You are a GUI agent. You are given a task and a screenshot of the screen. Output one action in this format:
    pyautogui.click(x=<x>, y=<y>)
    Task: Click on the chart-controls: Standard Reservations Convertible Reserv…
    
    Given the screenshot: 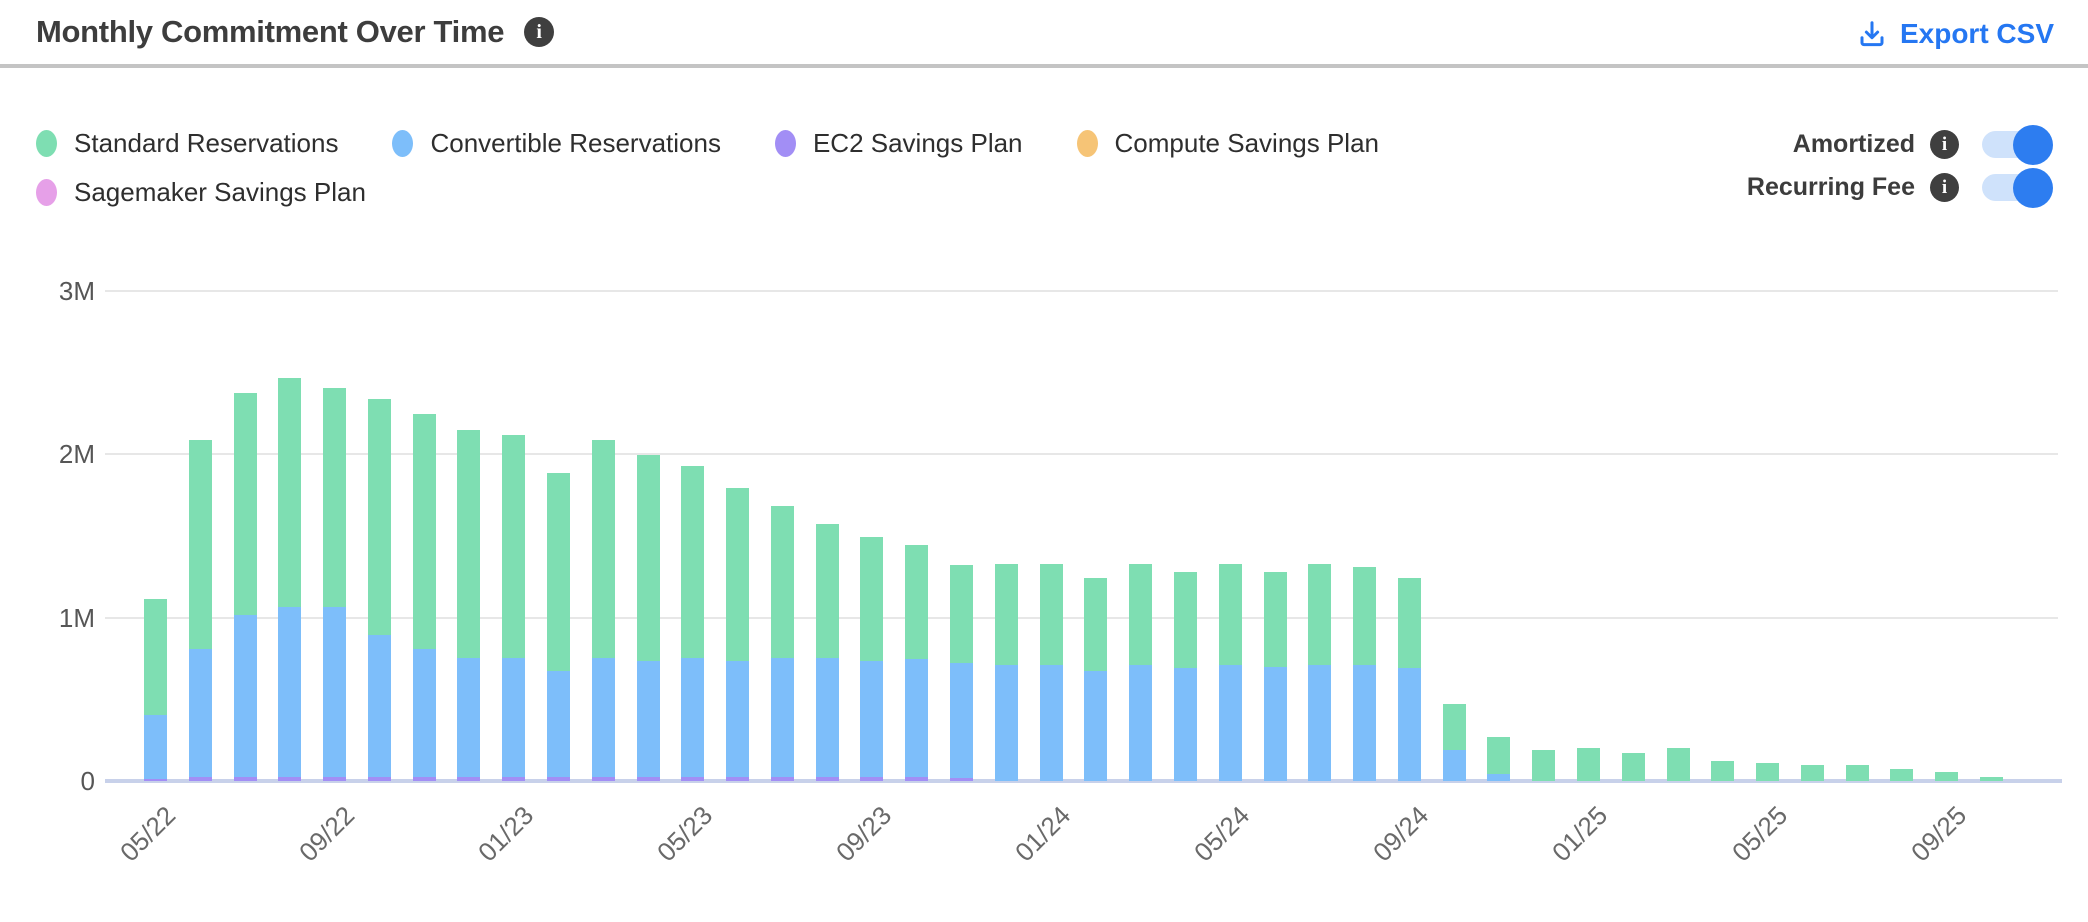 What is the action you would take?
    pyautogui.click(x=1045, y=175)
    